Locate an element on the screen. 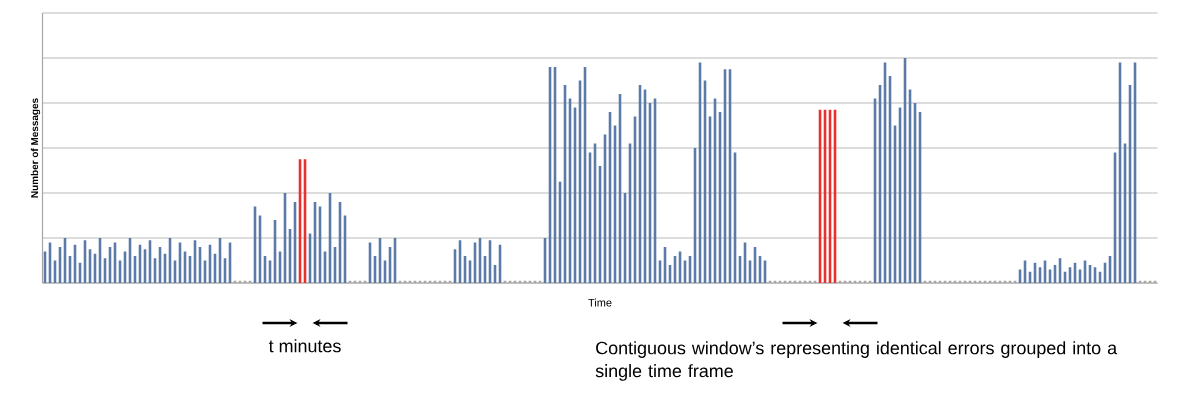 The width and height of the screenshot is (1179, 400). text: Contiguous window’s representing identical errors grouped into a single time frame is located at coordinates (856, 361).